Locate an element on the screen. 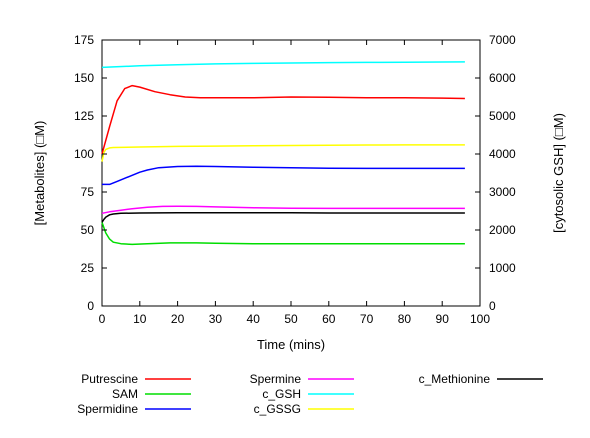  y-tick-label: 75 is located at coordinates (88, 192).